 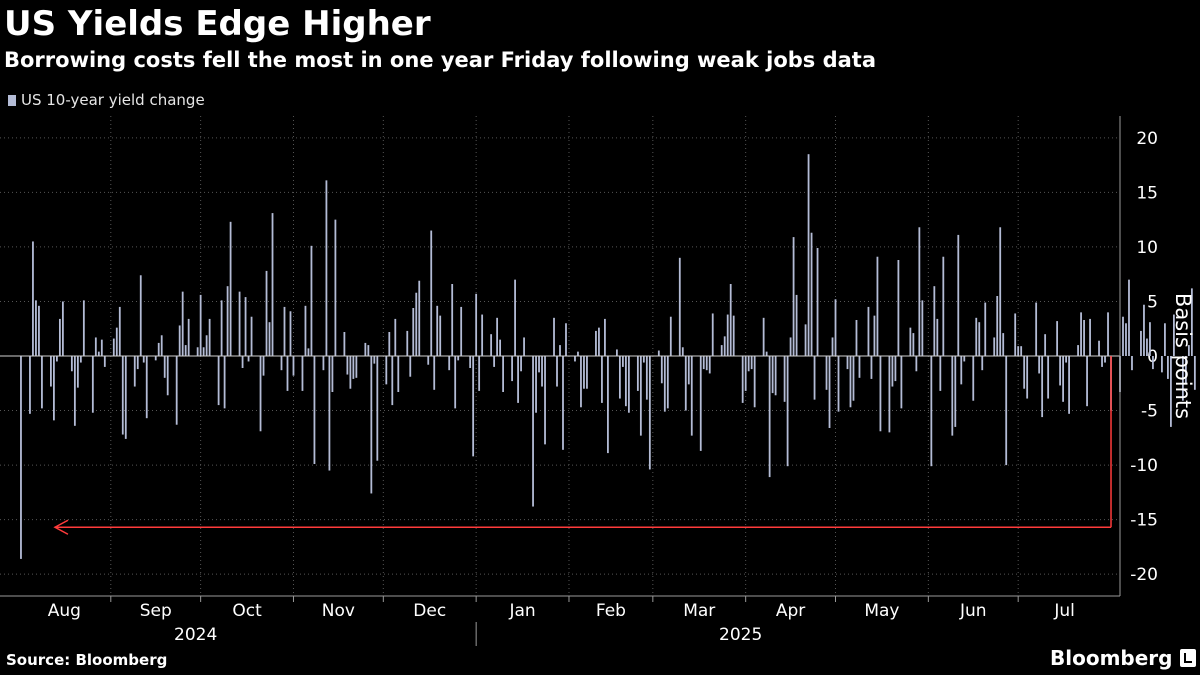 I want to click on annotation-arrowhead, so click(x=61, y=527).